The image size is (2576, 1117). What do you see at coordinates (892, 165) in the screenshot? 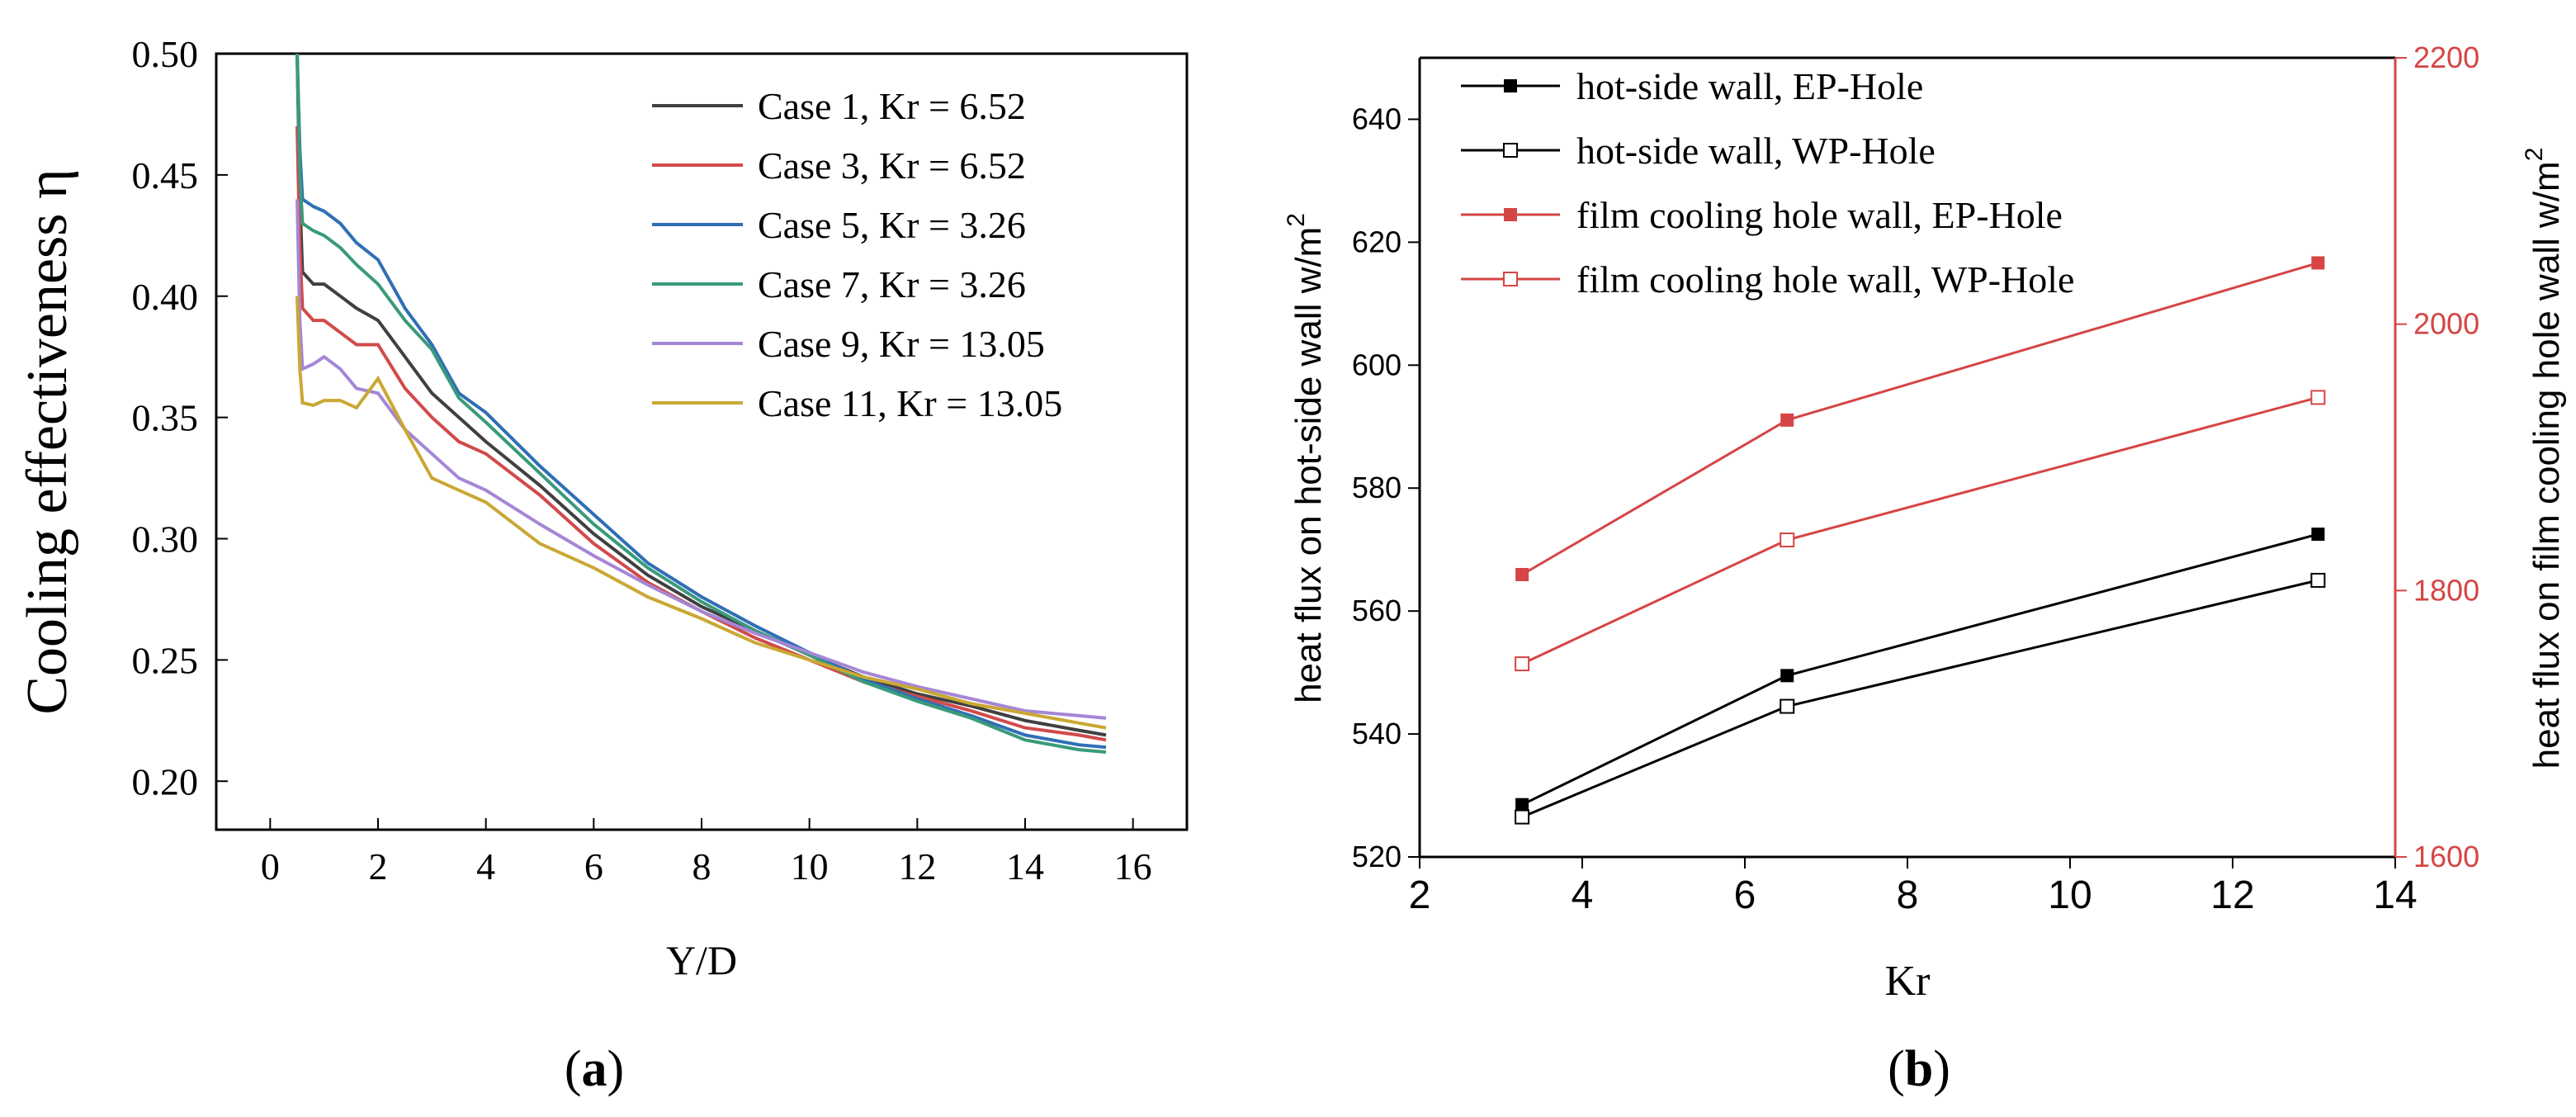
I see `panel-a-legend-label-2: Case 3, Kr = 6.52` at bounding box center [892, 165].